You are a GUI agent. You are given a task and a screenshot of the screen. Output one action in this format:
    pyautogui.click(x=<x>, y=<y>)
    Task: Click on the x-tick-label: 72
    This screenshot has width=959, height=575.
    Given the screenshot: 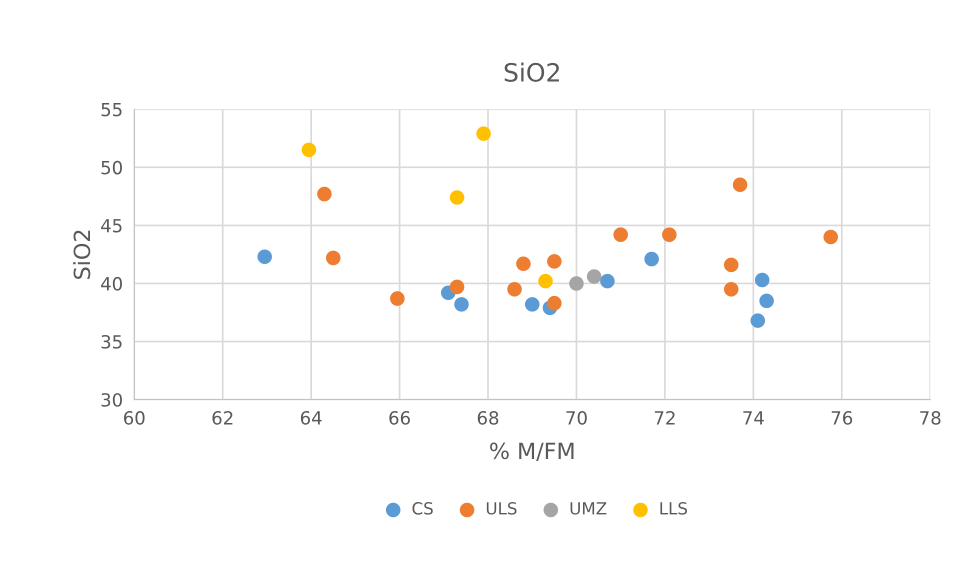 What is the action you would take?
    pyautogui.click(x=664, y=417)
    